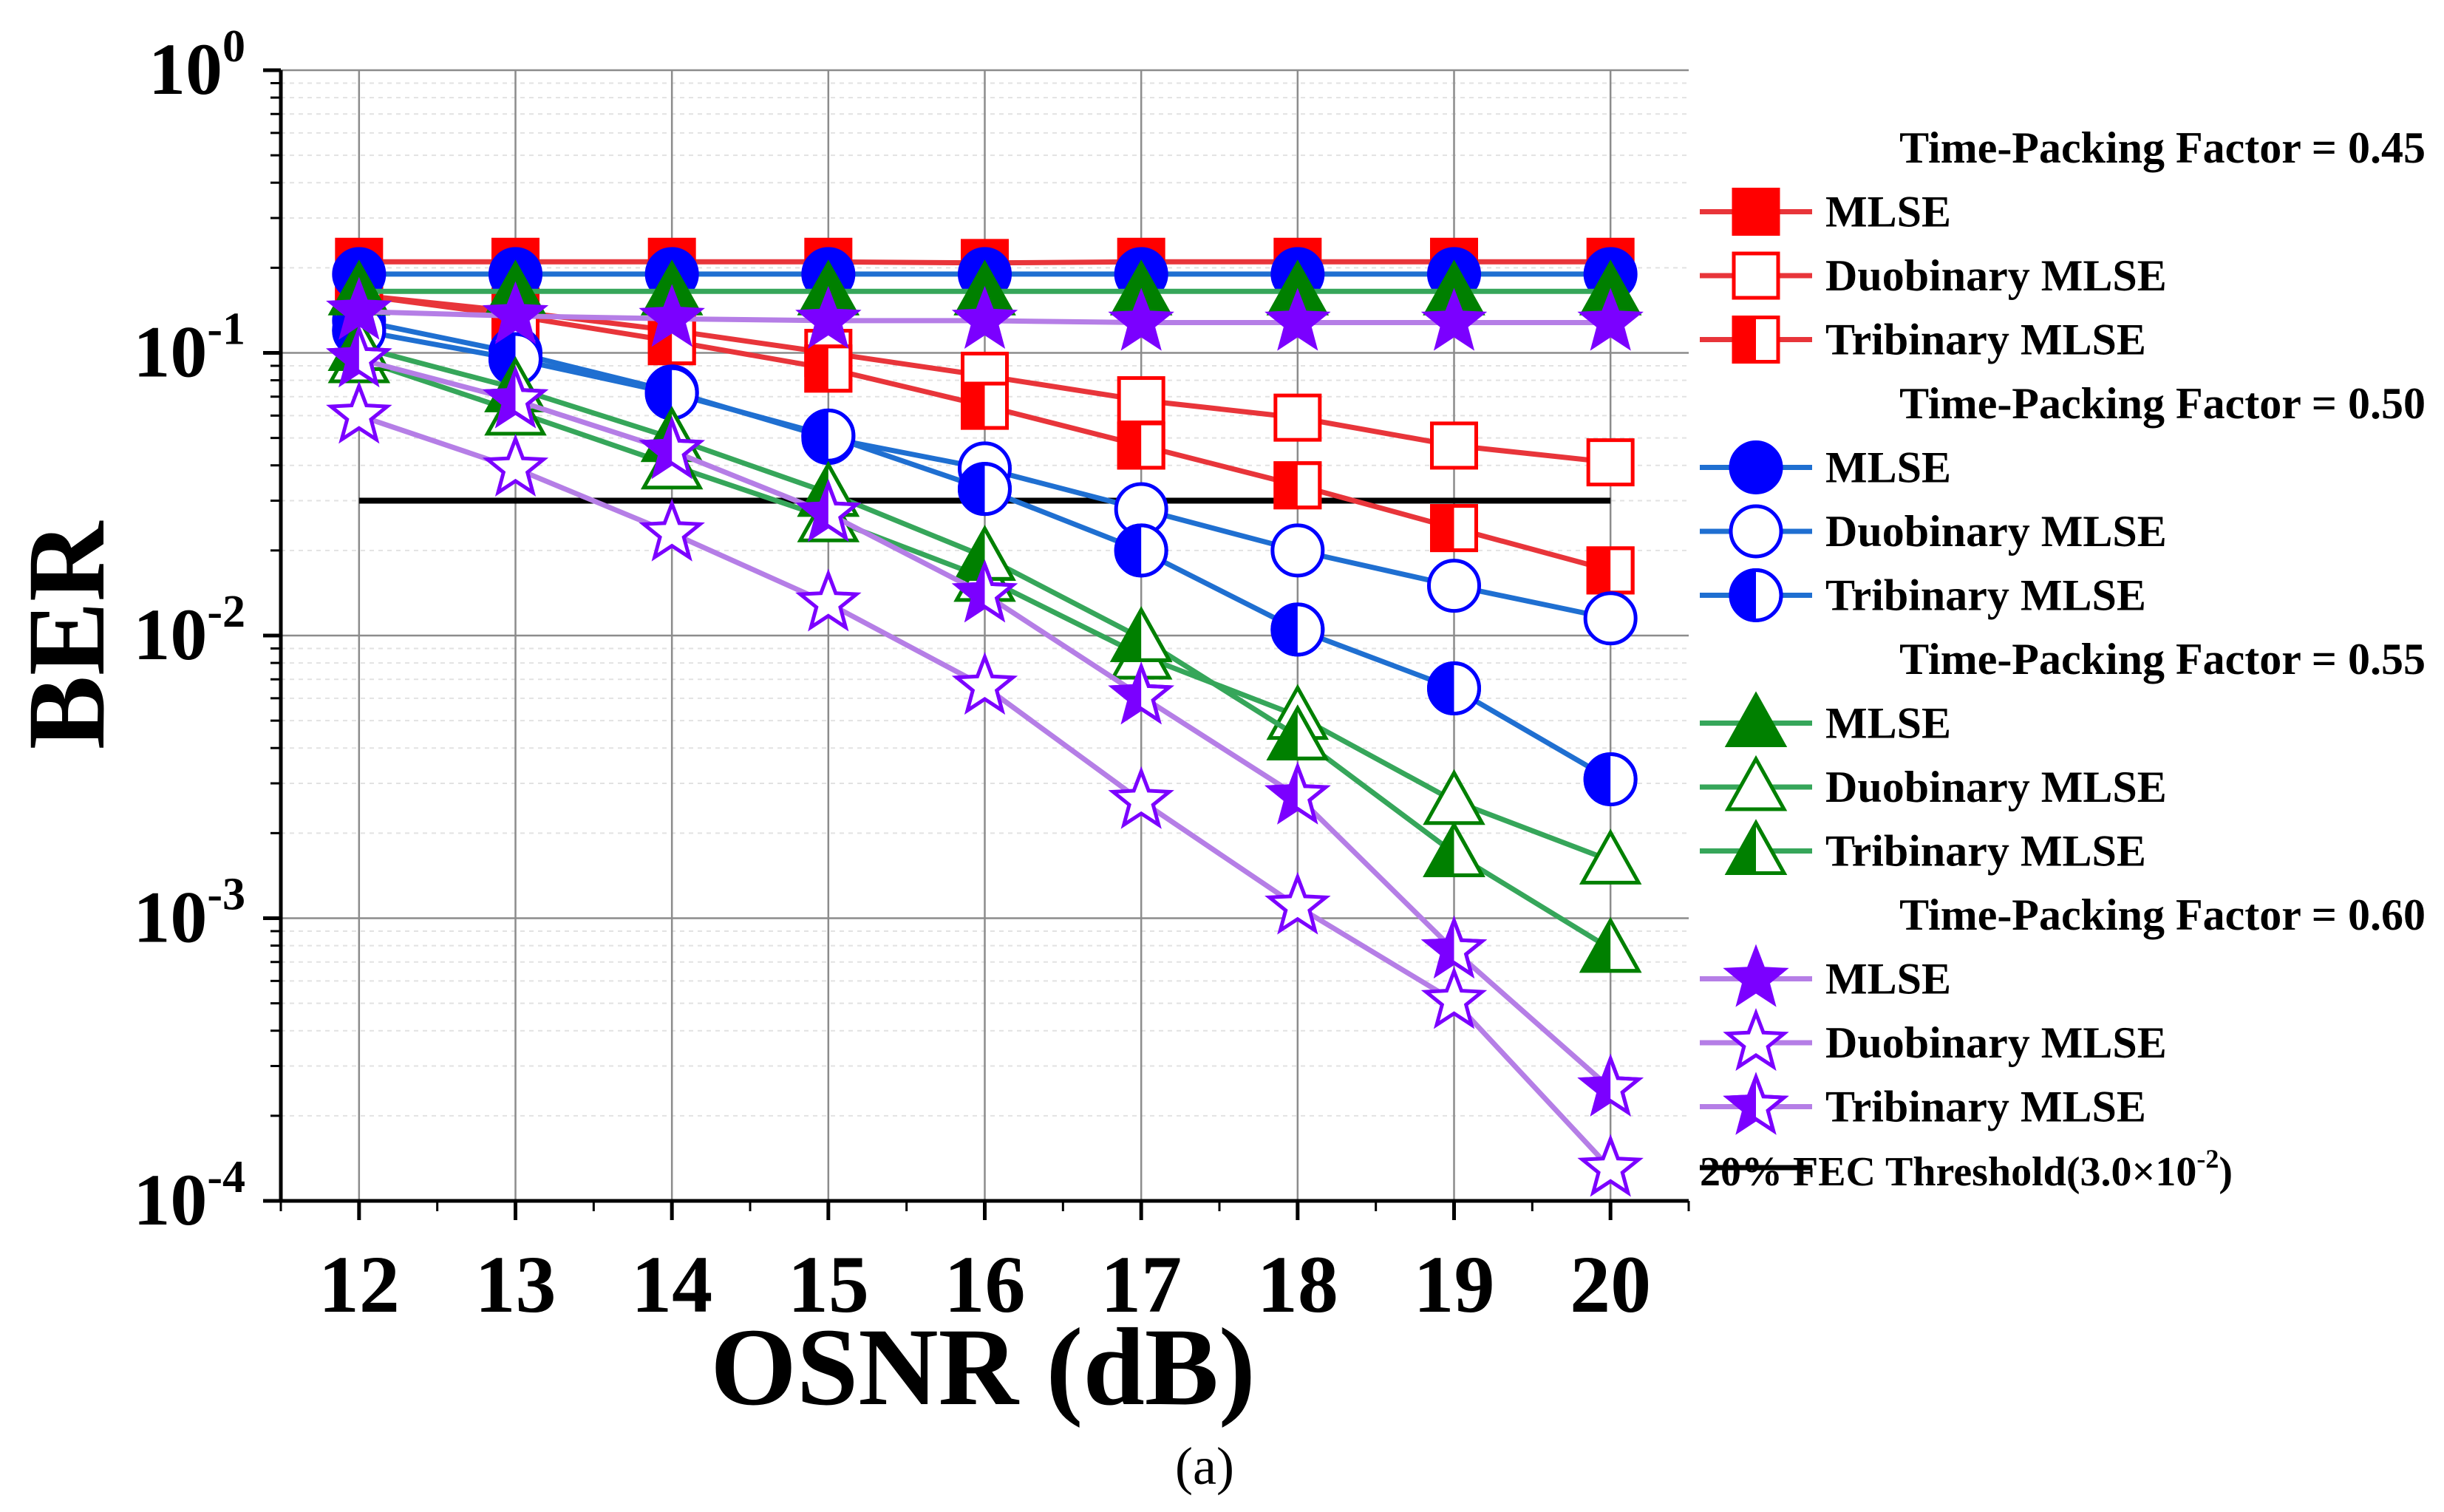 This screenshot has width=2444, height=1512. Describe the element at coordinates (2163, 403) in the screenshot. I see `legend-group-title: Time-Packing Factor = 0.50` at that location.